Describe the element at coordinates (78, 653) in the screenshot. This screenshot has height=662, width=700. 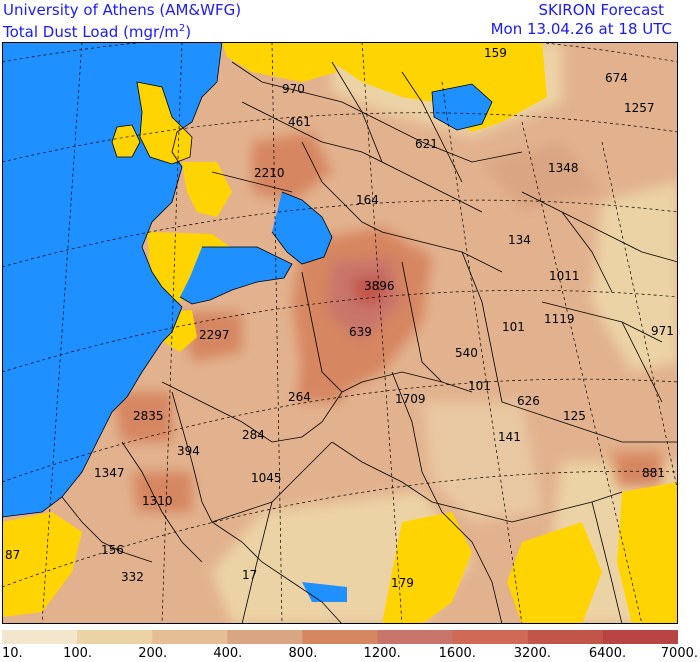
I see `legend-level-label: 100.` at that location.